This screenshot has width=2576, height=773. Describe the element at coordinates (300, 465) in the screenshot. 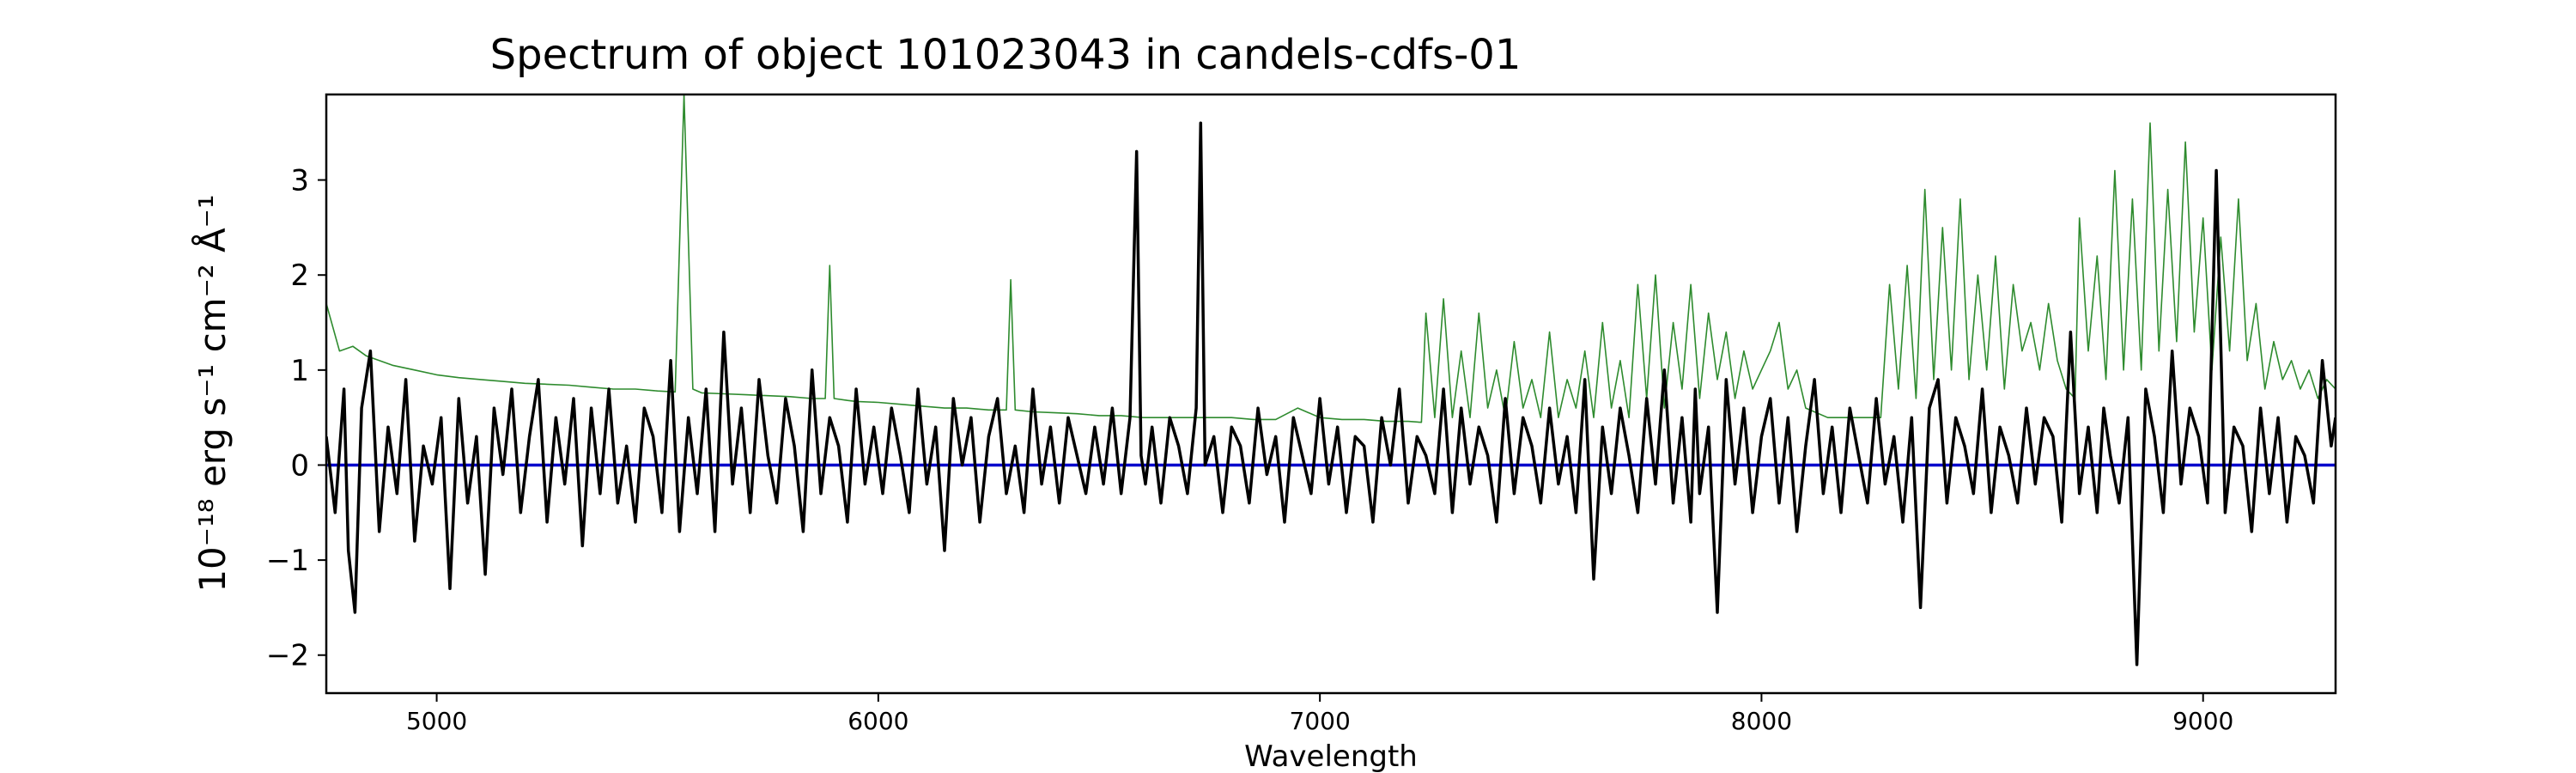

I see `y-tick-label: 0` at that location.